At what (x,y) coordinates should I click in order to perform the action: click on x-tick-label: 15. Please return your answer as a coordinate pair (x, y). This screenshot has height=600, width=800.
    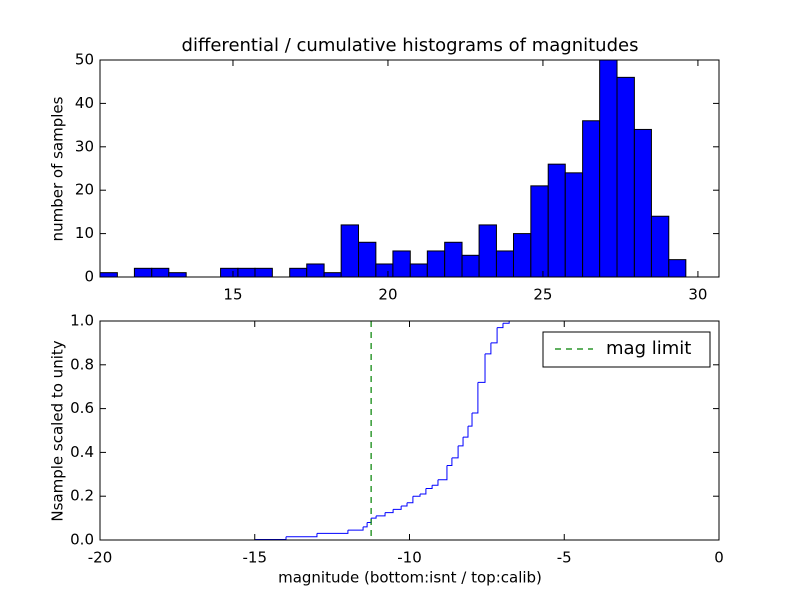
    Looking at the image, I should click on (232, 295).